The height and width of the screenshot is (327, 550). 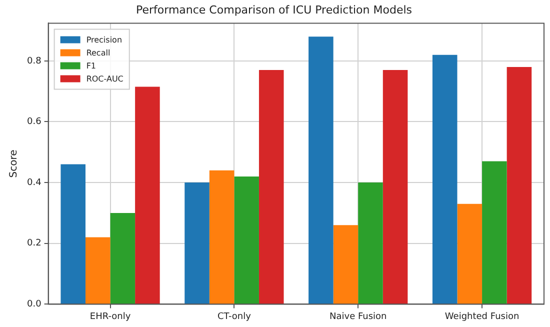 What do you see at coordinates (98, 53) in the screenshot?
I see `legend-label: Recall` at bounding box center [98, 53].